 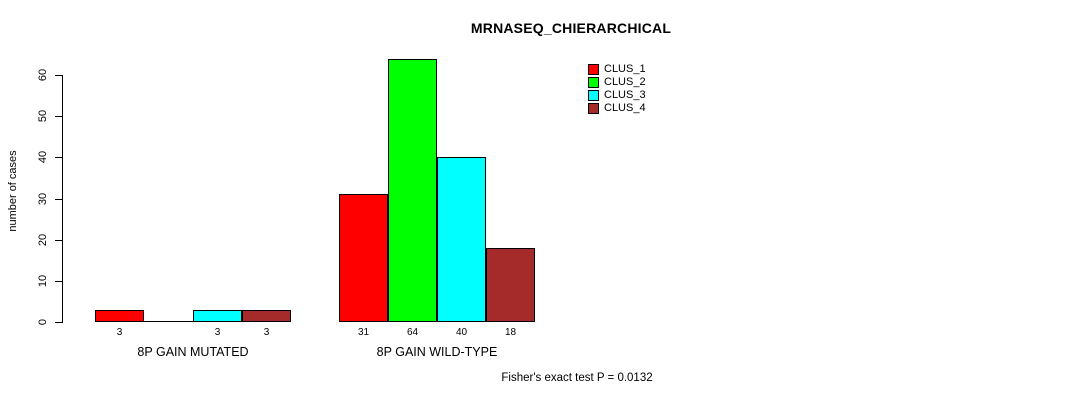 What do you see at coordinates (510, 332) in the screenshot?
I see `bar-value-label: 18` at bounding box center [510, 332].